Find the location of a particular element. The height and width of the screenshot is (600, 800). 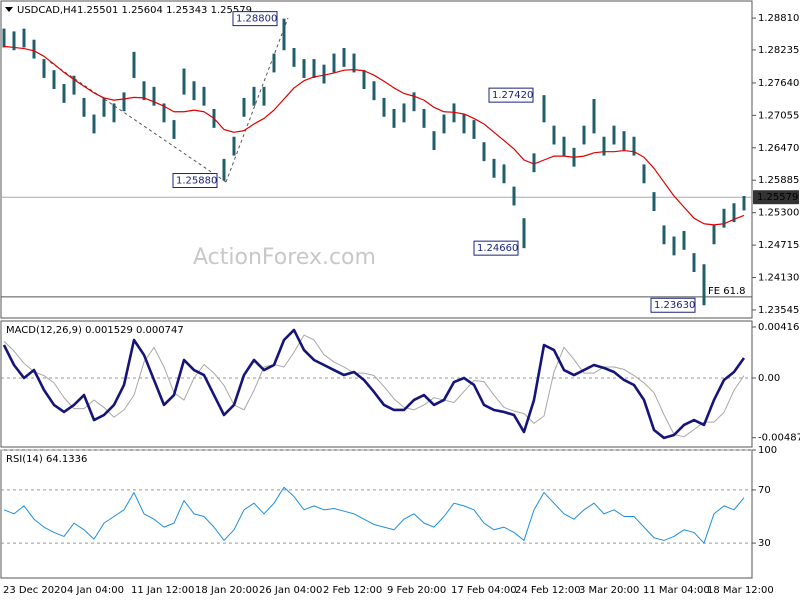

last-price-box is located at coordinates (776, 197).